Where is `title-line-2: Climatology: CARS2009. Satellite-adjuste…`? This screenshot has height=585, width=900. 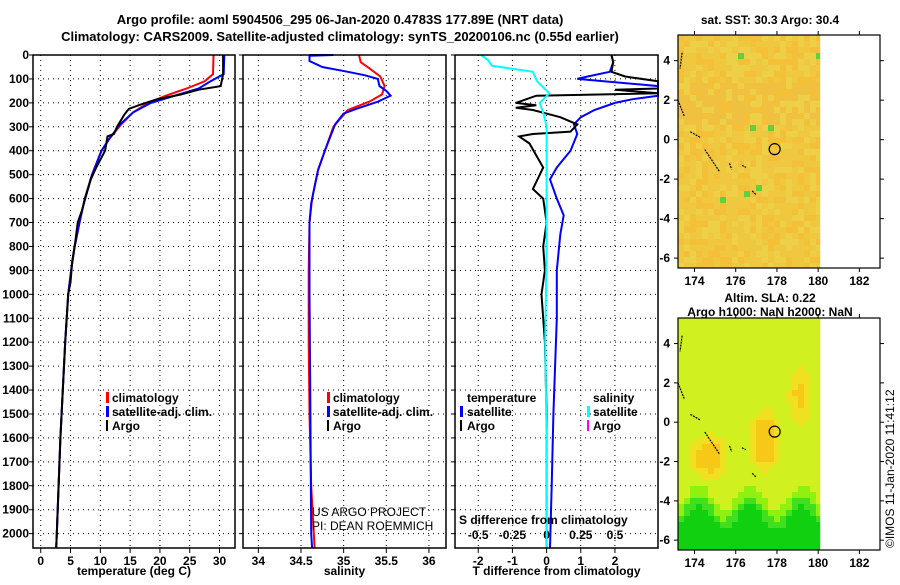 title-line-2: Climatology: CARS2009. Satellite-adjuste… is located at coordinates (340, 36).